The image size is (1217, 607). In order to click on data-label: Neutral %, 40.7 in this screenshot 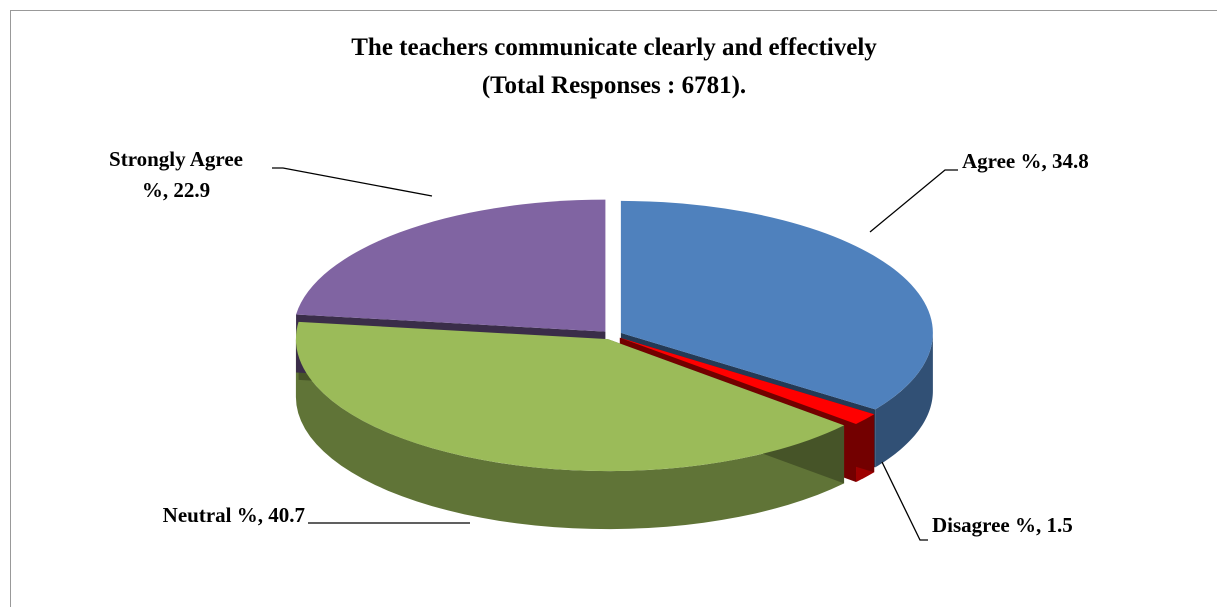, I will do `click(234, 515)`.